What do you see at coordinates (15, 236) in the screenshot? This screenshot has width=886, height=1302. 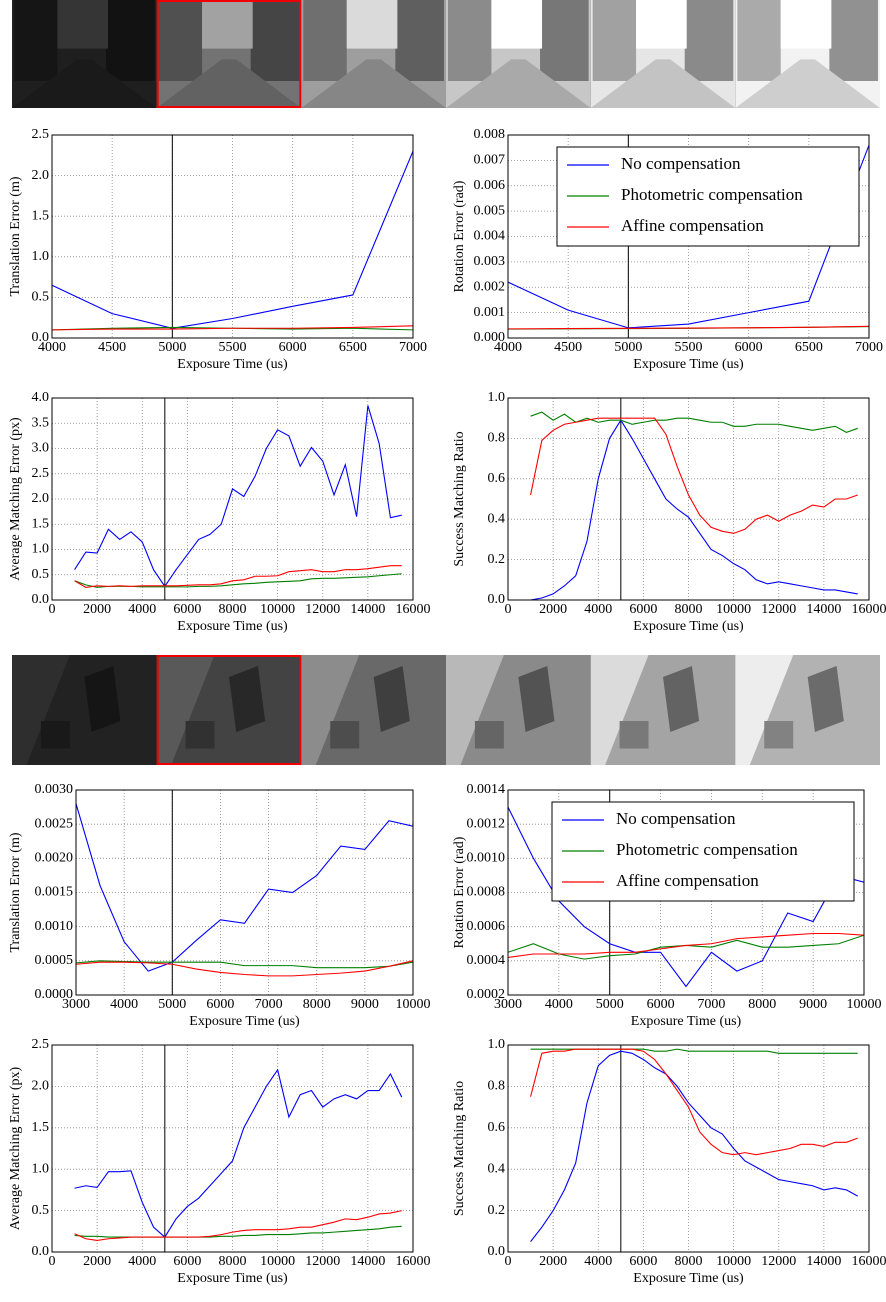 I see `y-axis-label: Translation Error (m)` at bounding box center [15, 236].